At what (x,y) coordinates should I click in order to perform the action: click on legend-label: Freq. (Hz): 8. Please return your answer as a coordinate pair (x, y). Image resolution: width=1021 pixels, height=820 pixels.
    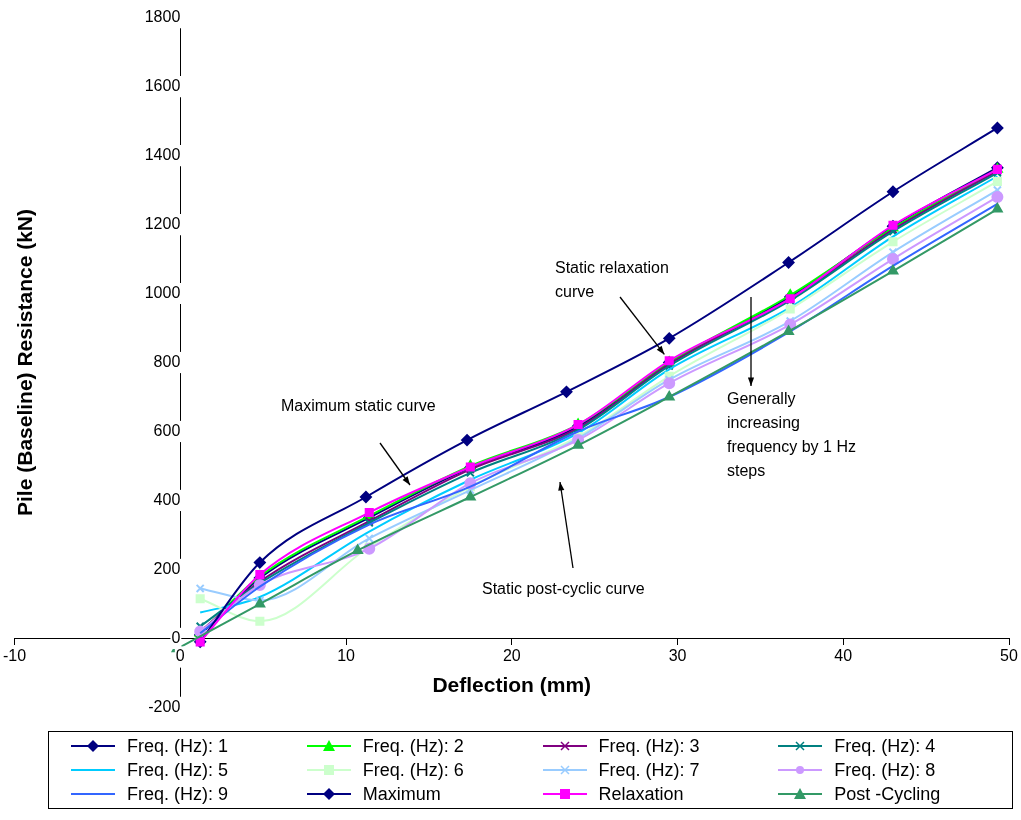
    Looking at the image, I should click on (885, 770).